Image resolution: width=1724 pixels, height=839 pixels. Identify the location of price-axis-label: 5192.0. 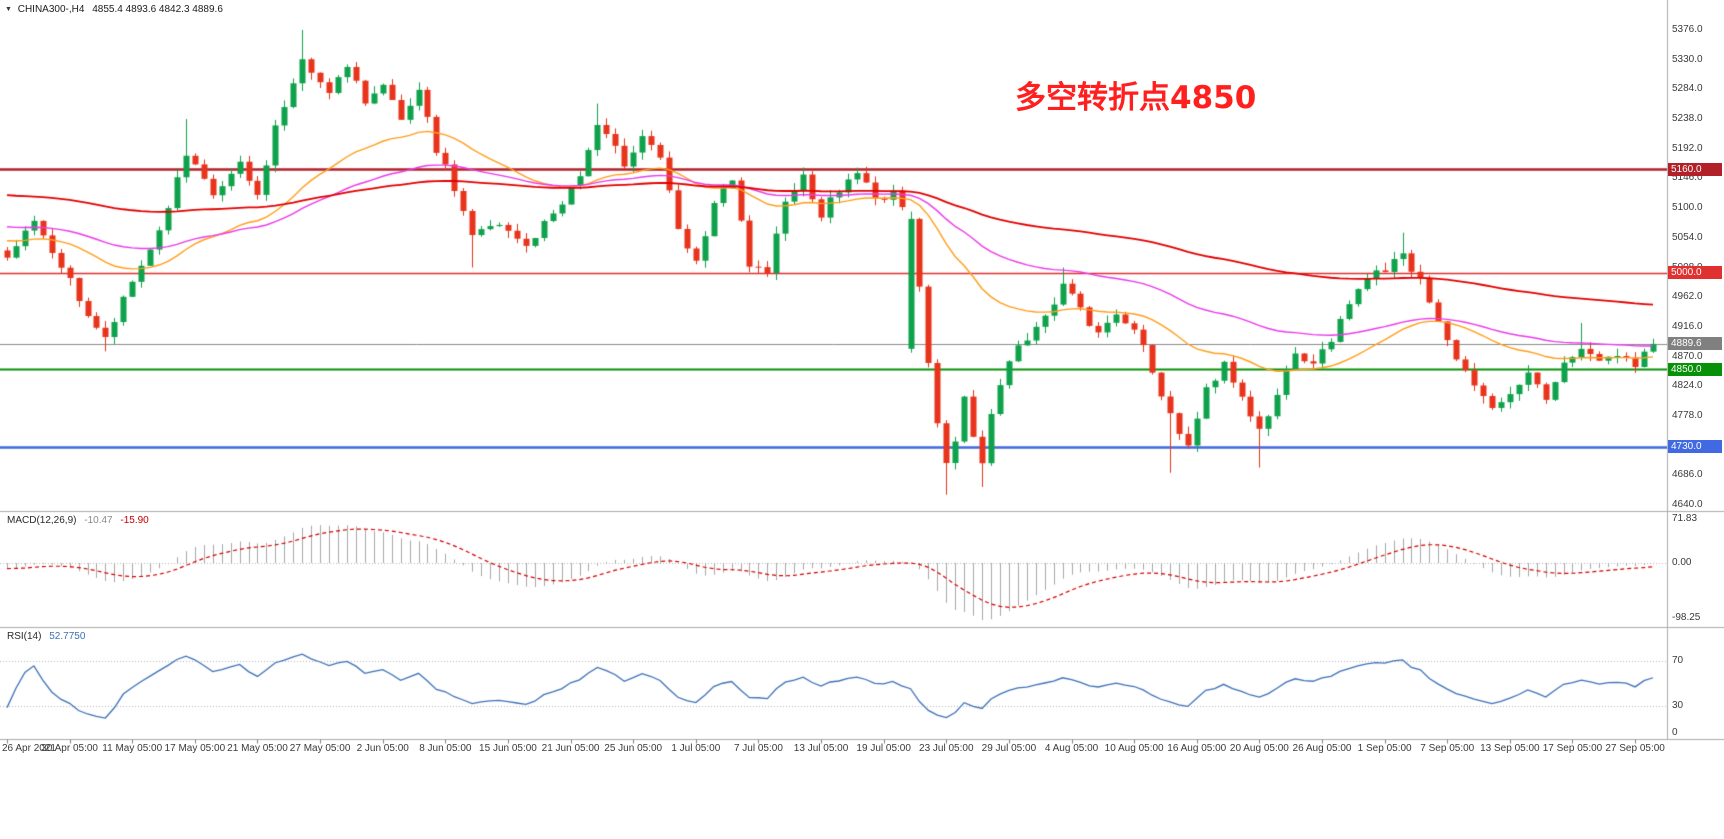
(1687, 148).